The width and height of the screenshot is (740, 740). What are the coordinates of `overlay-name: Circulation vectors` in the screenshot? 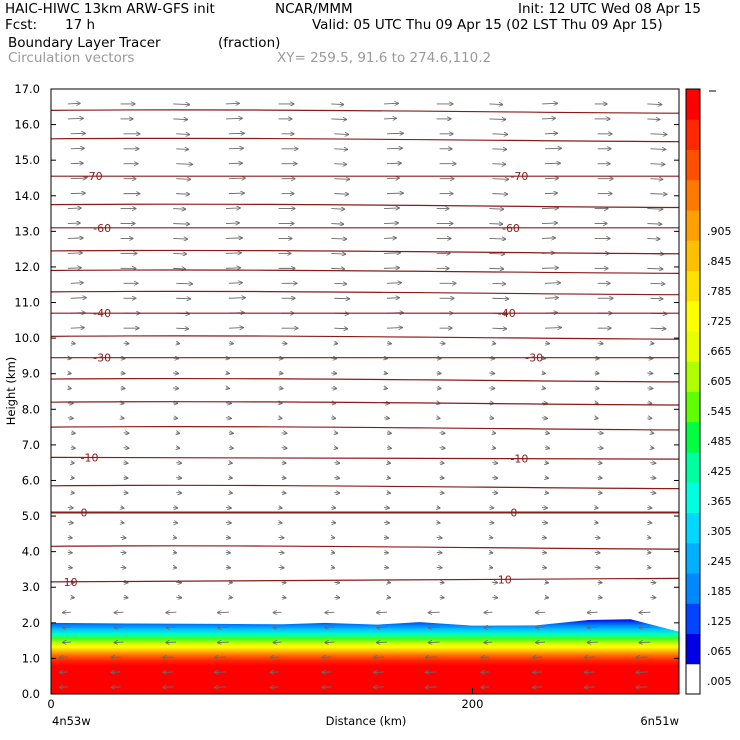 It's located at (71, 58).